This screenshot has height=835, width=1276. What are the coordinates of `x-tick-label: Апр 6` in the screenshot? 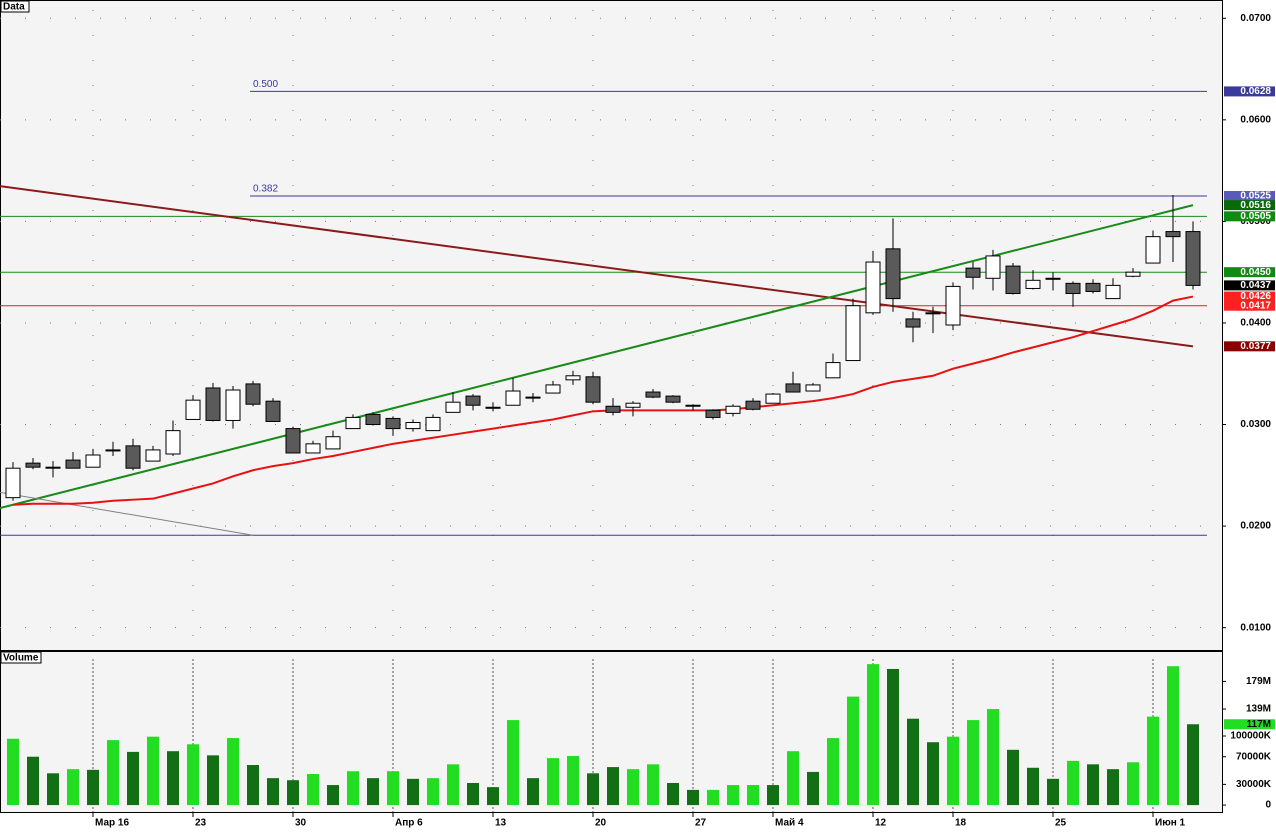 It's located at (409, 823).